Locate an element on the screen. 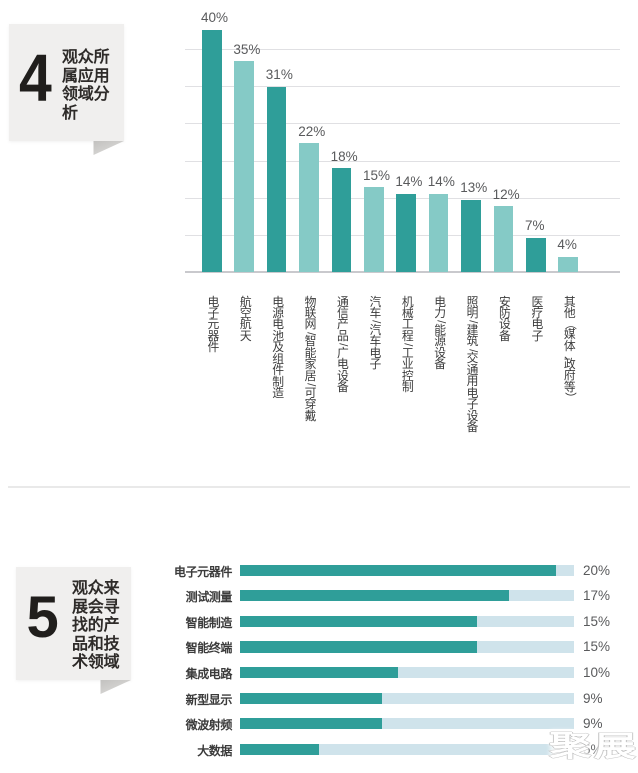  bar-category-label: 航空航天 is located at coordinates (245, 318).